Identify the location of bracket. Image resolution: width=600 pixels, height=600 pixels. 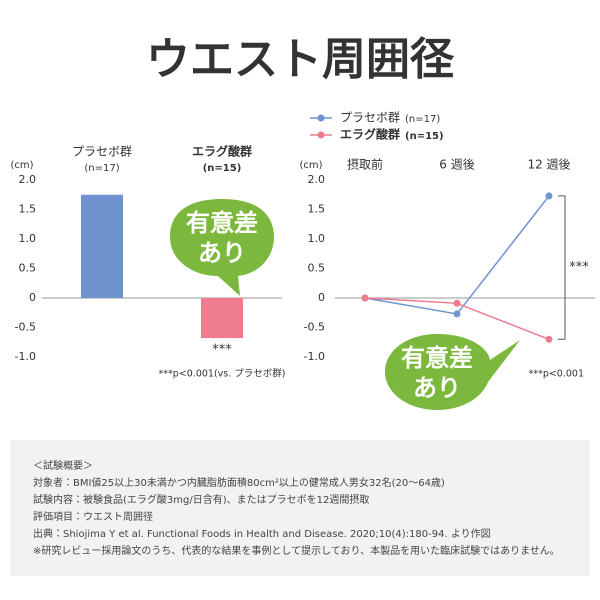
(562, 267).